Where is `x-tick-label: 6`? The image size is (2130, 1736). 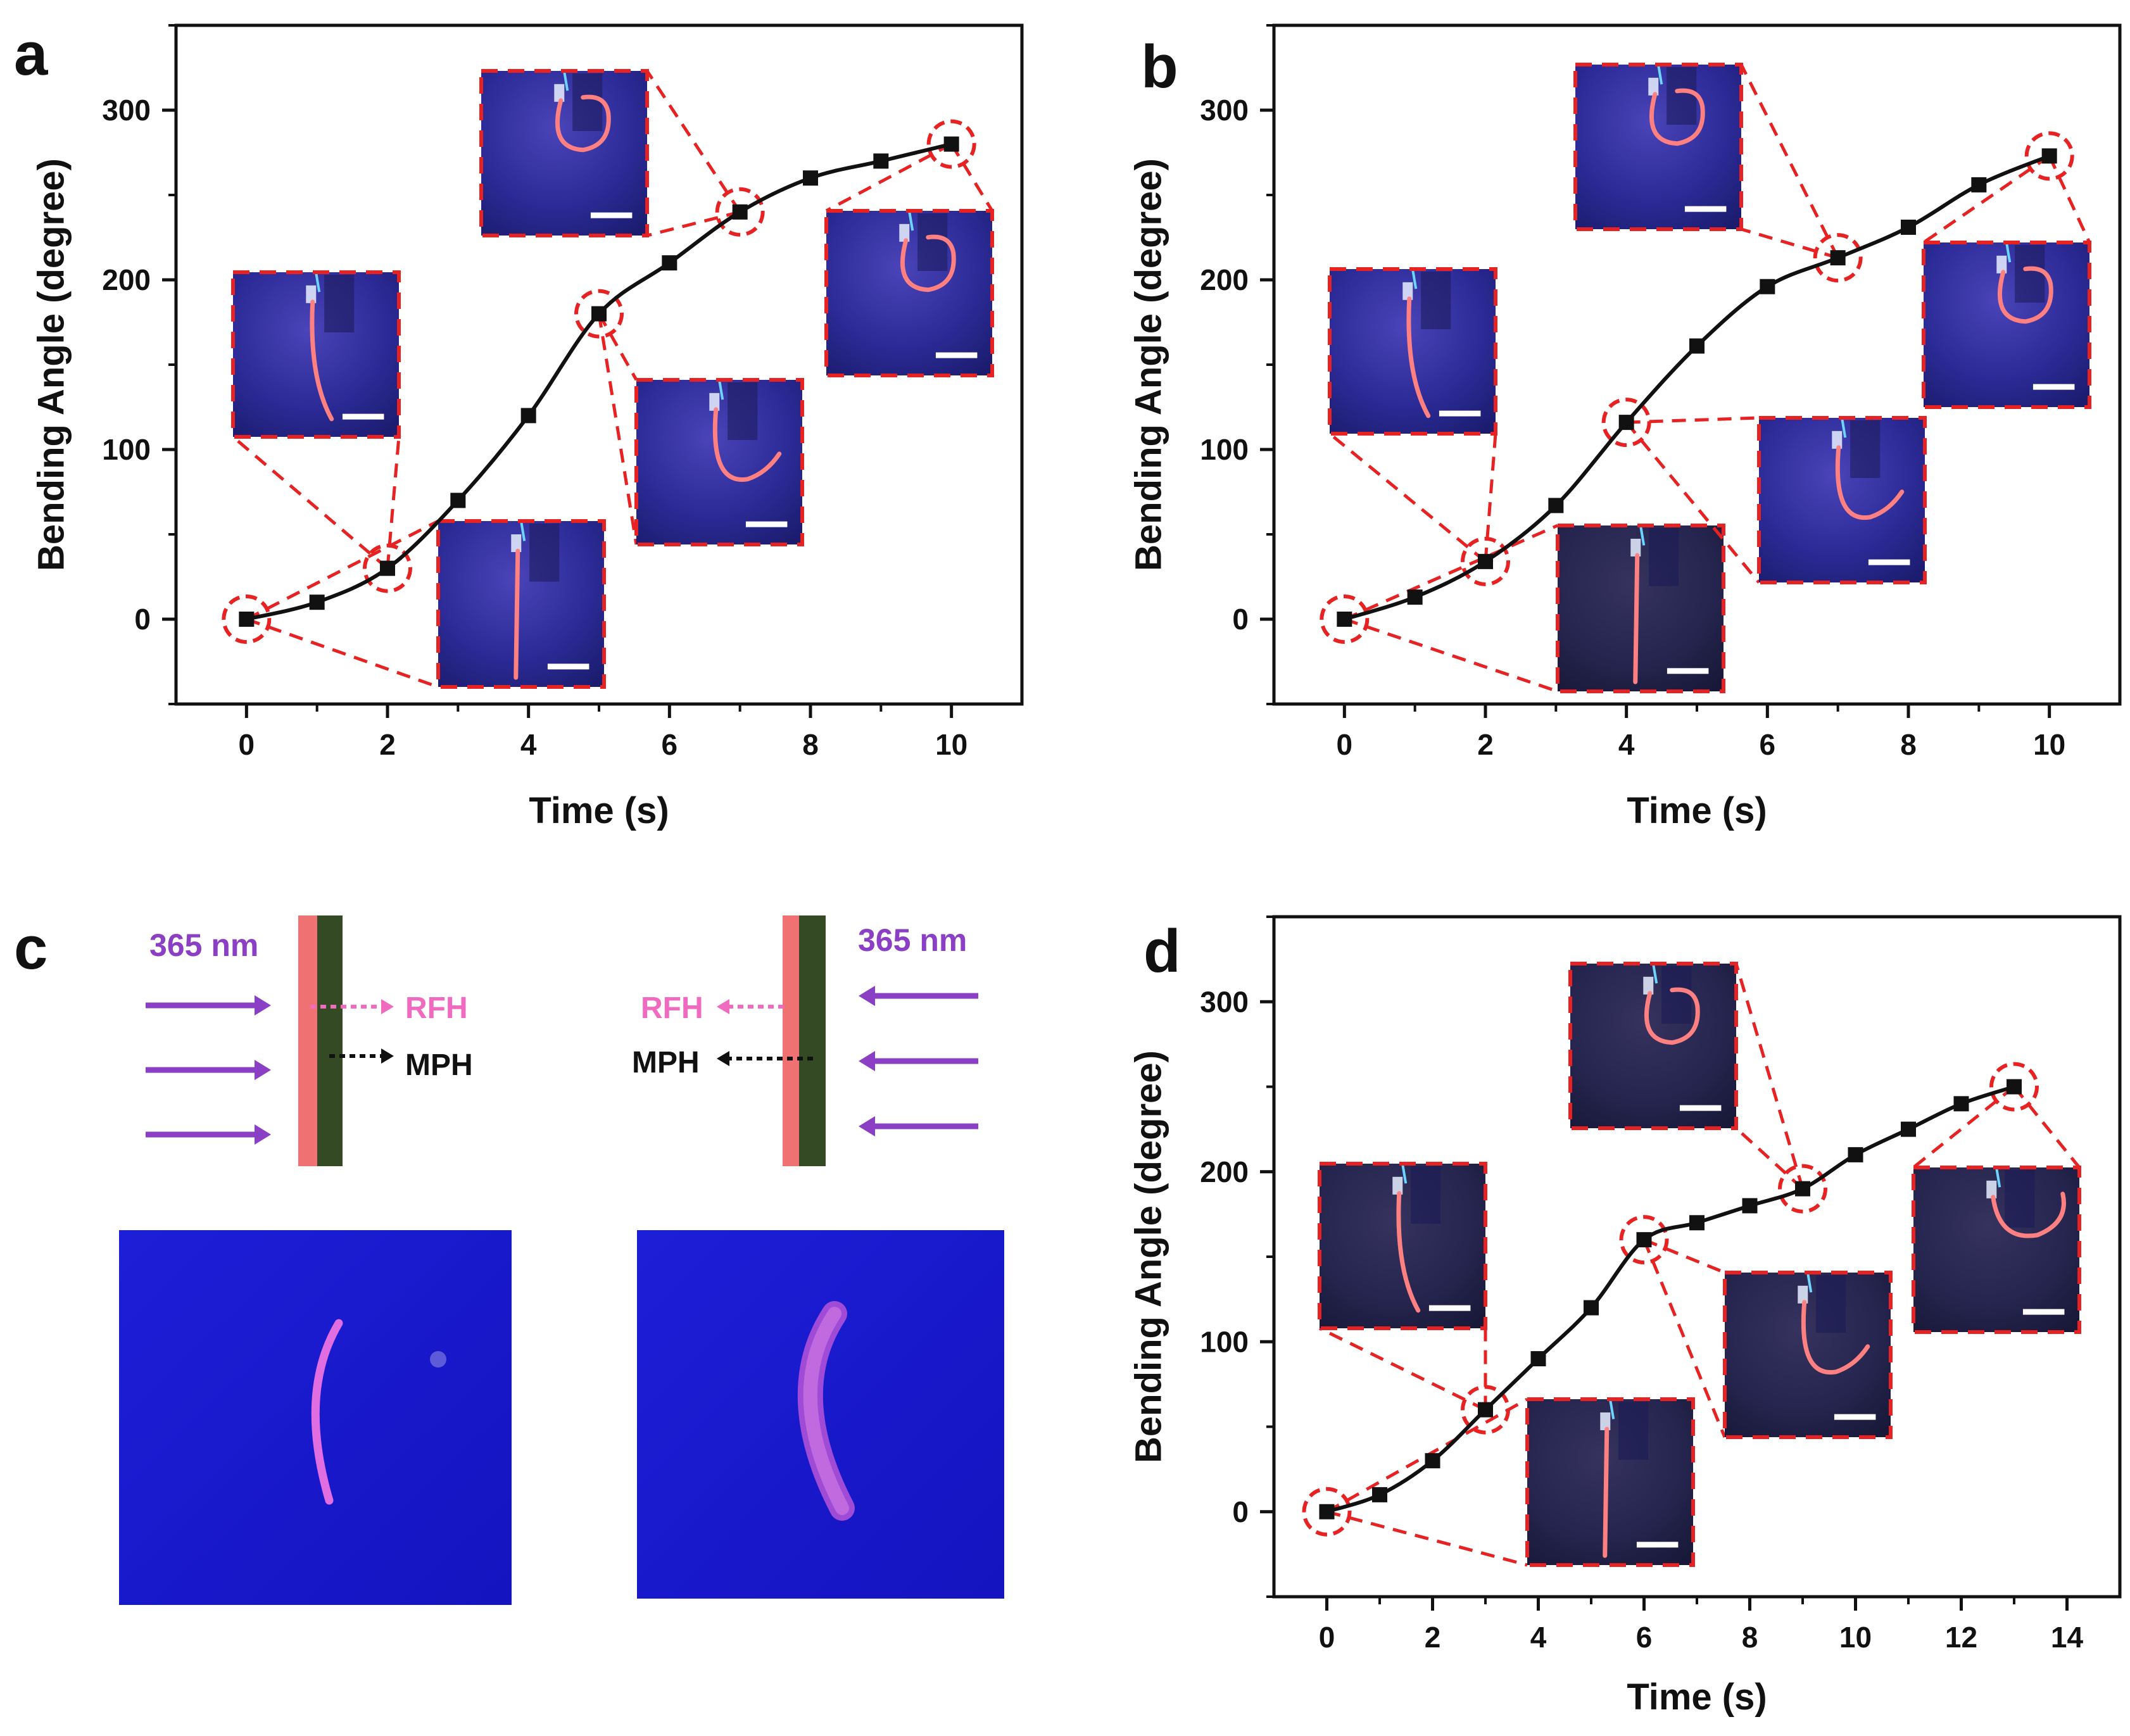 x-tick-label: 6 is located at coordinates (1644, 1637).